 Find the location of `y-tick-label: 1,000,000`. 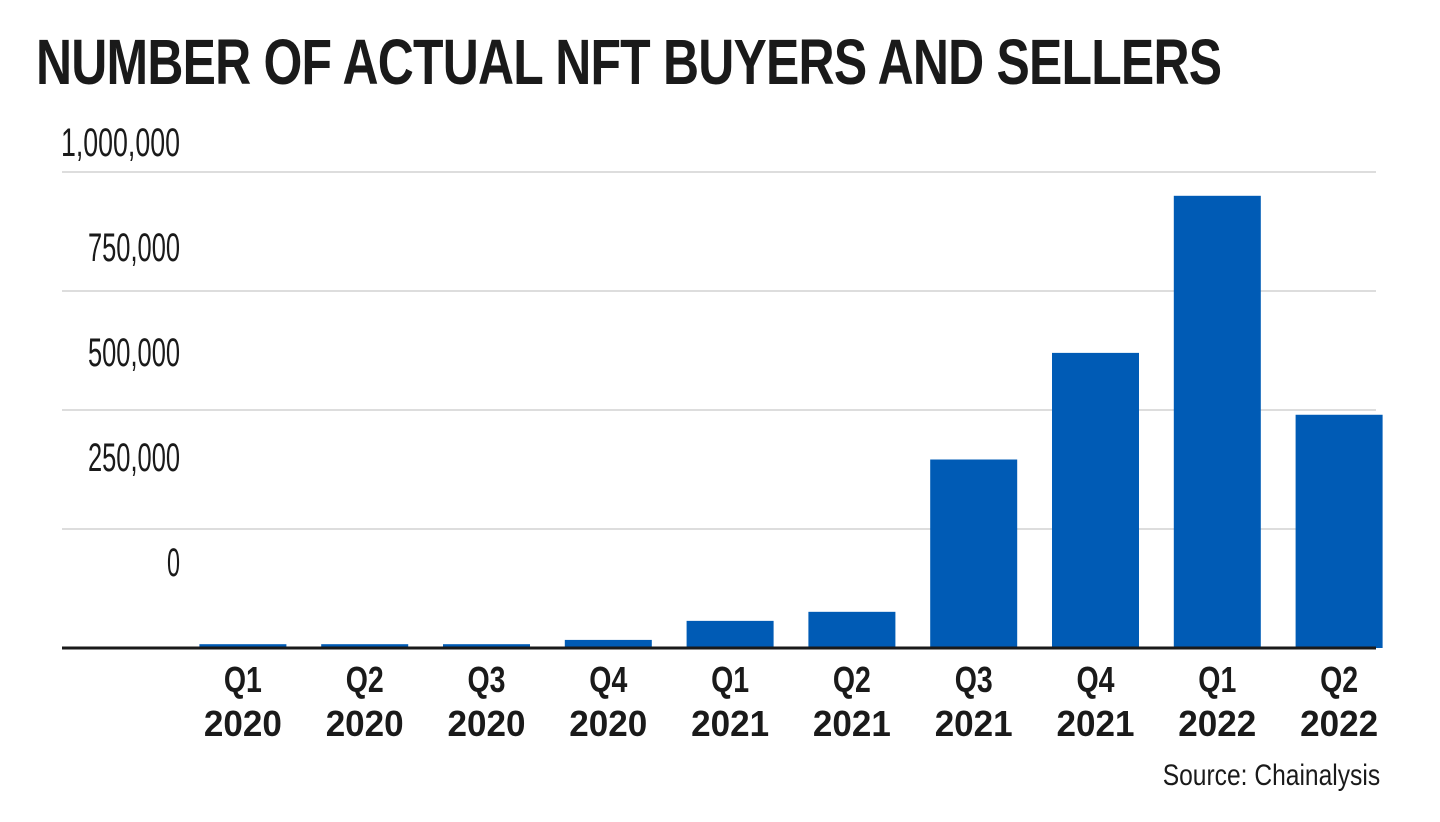

y-tick-label: 1,000,000 is located at coordinates (120, 143).